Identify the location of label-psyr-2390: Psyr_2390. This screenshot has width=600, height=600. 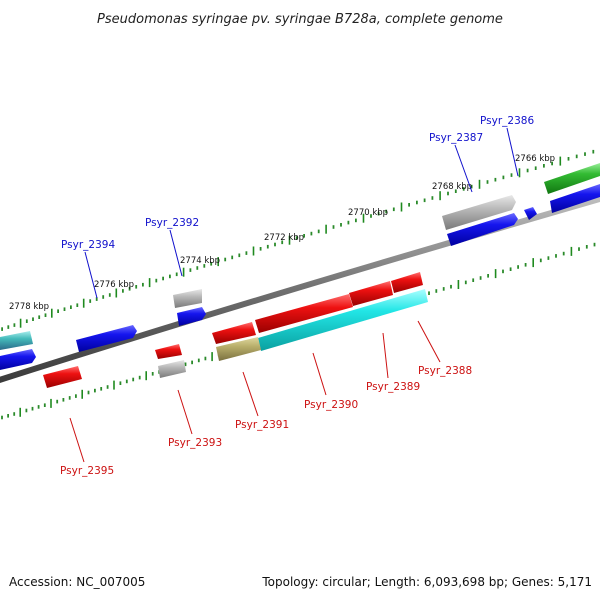
(331, 405).